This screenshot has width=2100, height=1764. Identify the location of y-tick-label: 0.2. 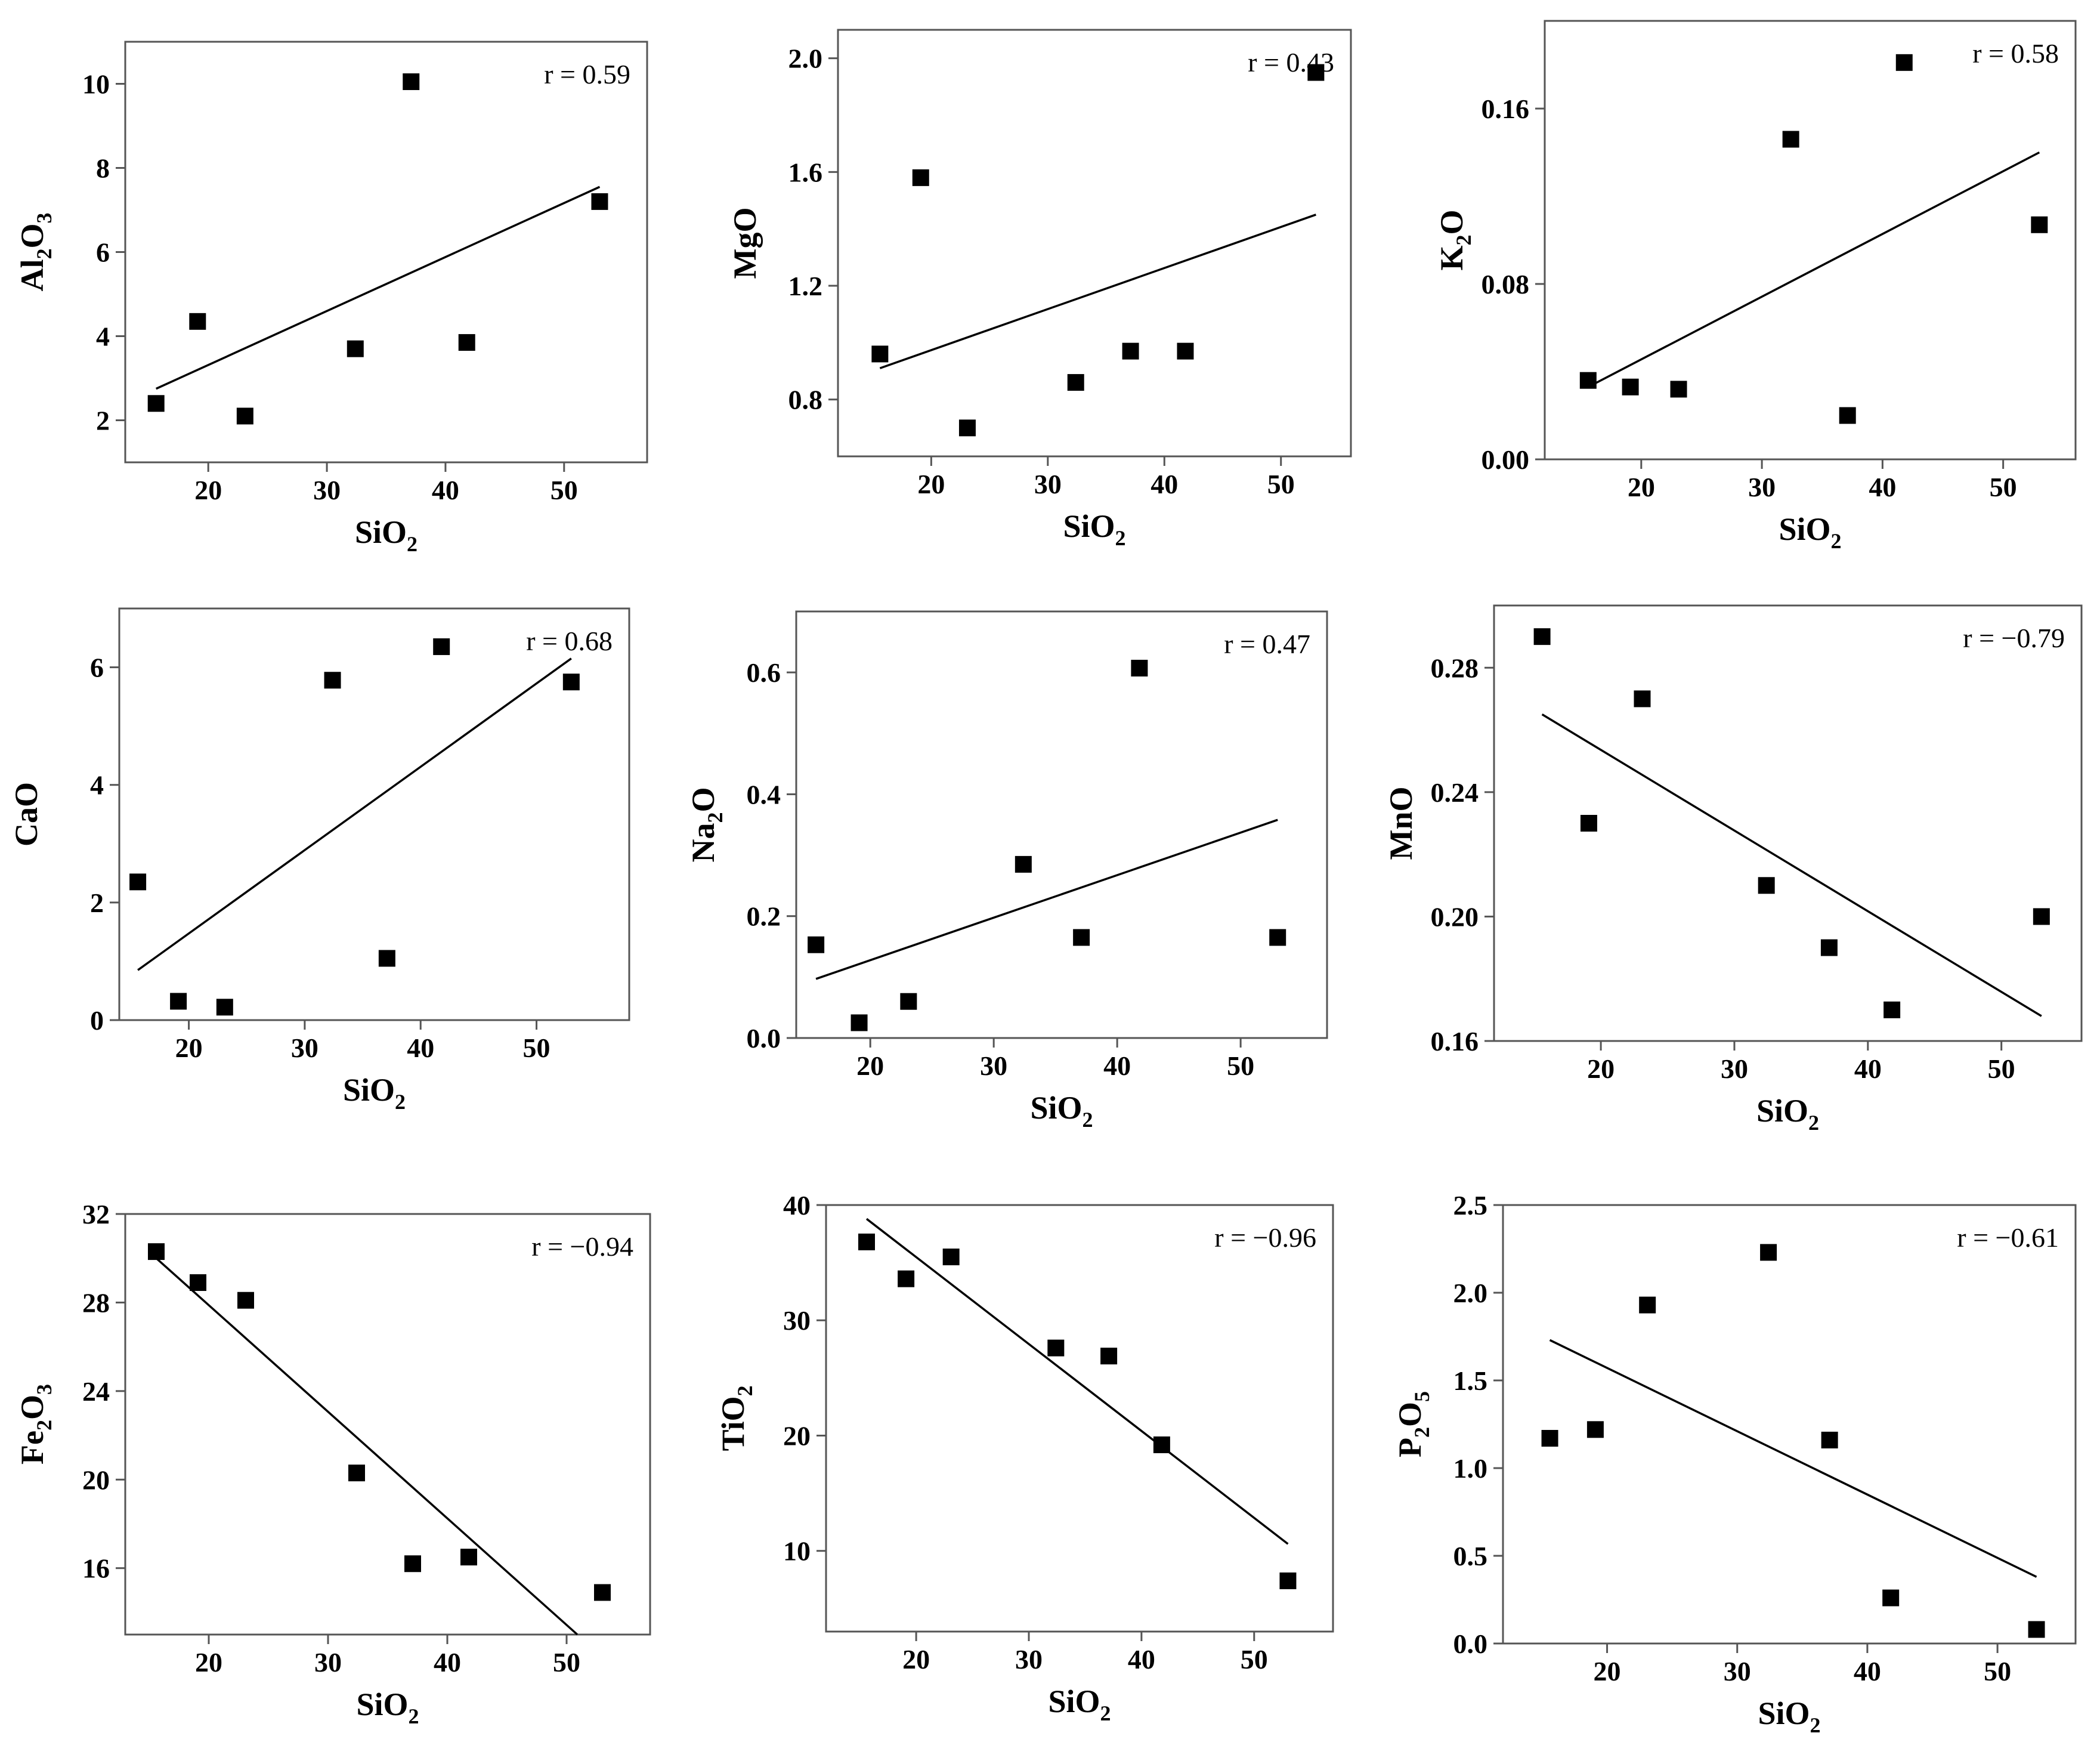
(764, 917).